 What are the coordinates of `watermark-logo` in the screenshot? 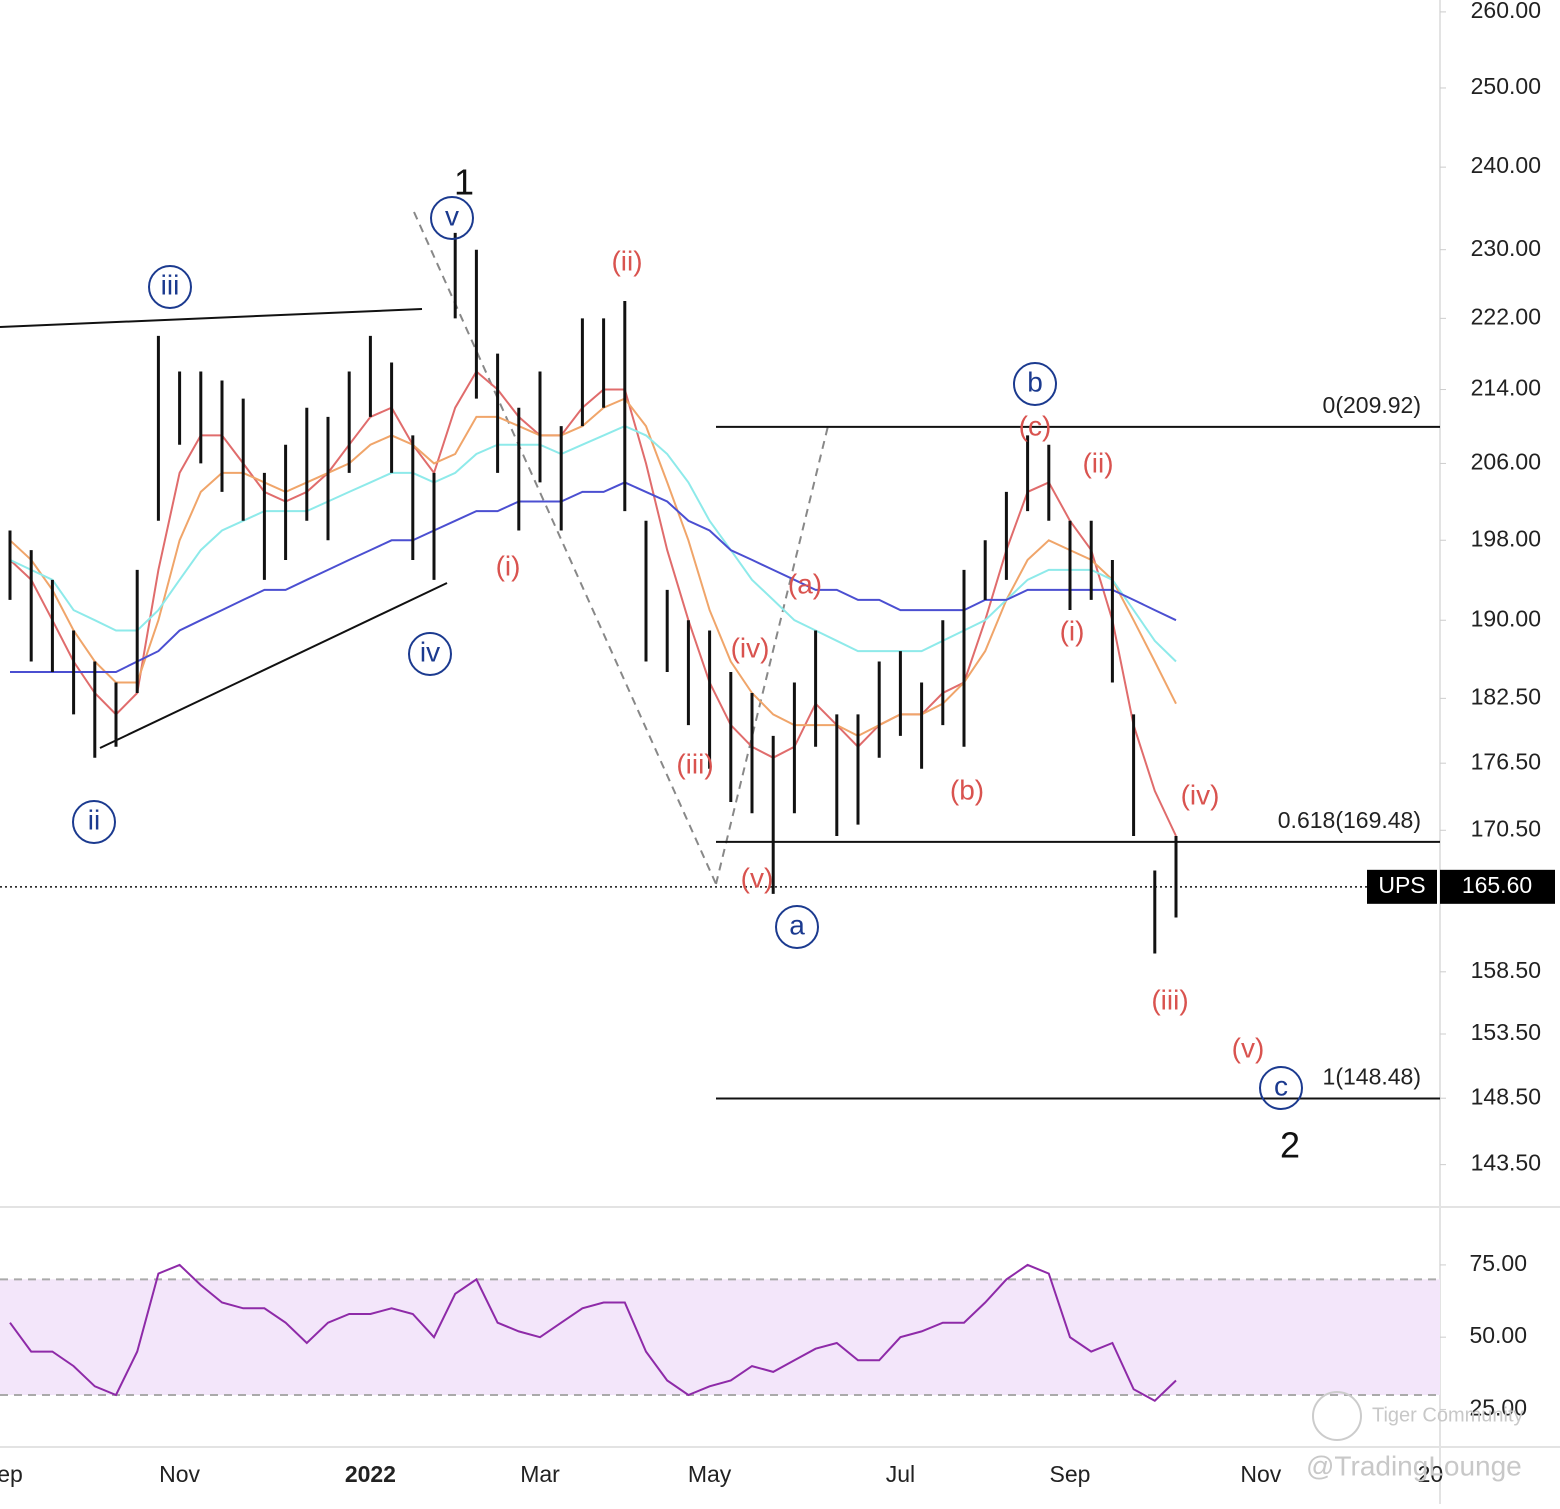 It's located at (1337, 1416).